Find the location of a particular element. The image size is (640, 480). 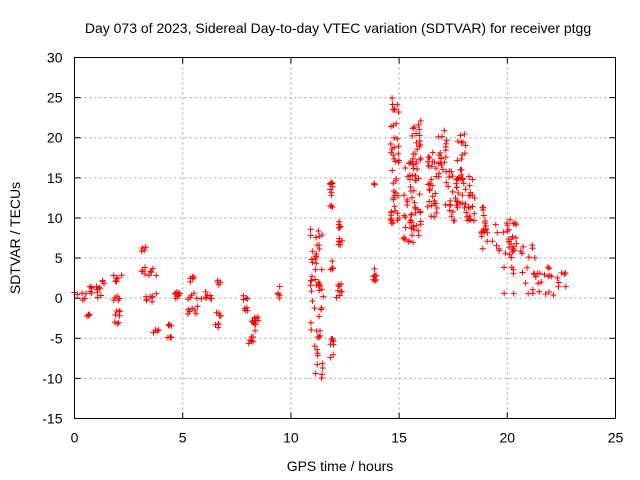

x-tick-label: 5 is located at coordinates (183, 438).